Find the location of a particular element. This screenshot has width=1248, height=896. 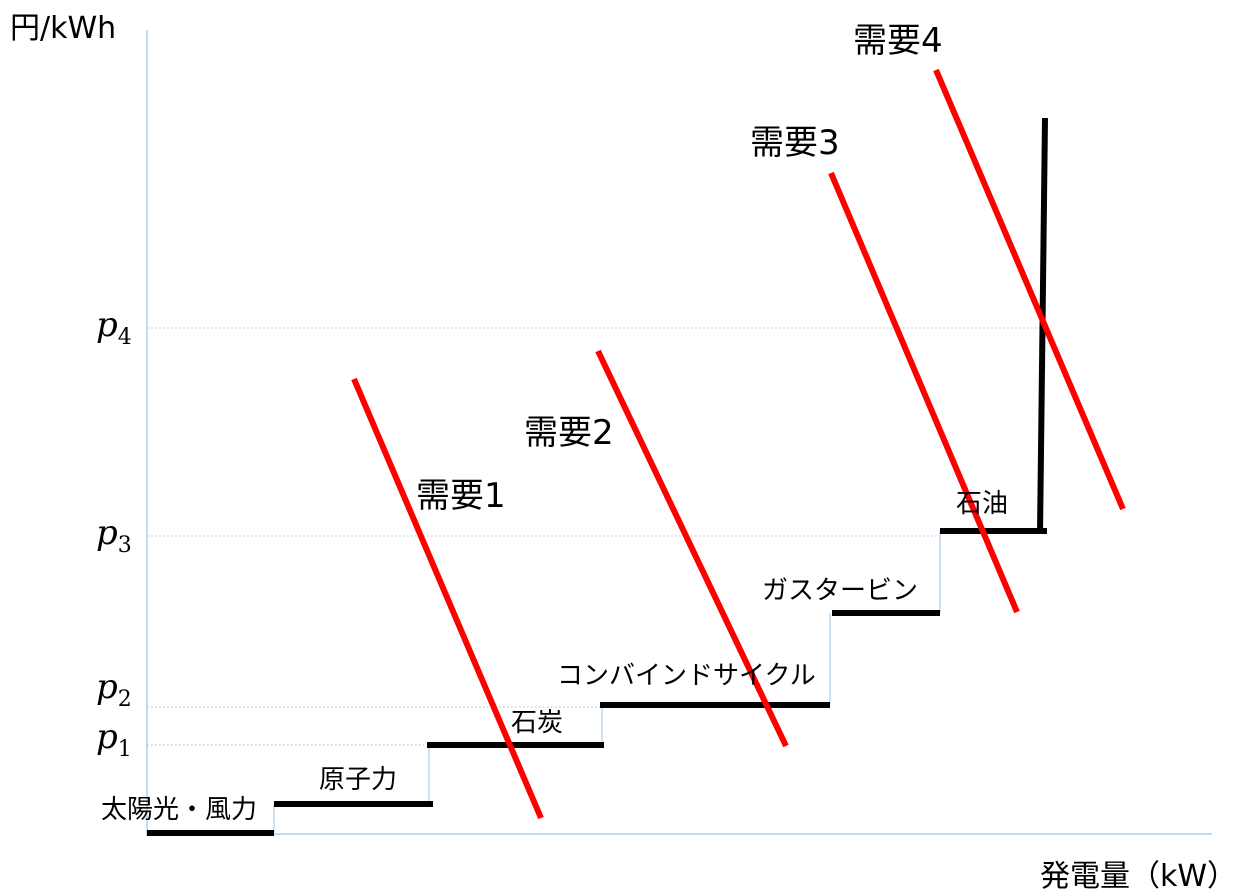

price-label-p1: p1 is located at coordinates (114, 739).